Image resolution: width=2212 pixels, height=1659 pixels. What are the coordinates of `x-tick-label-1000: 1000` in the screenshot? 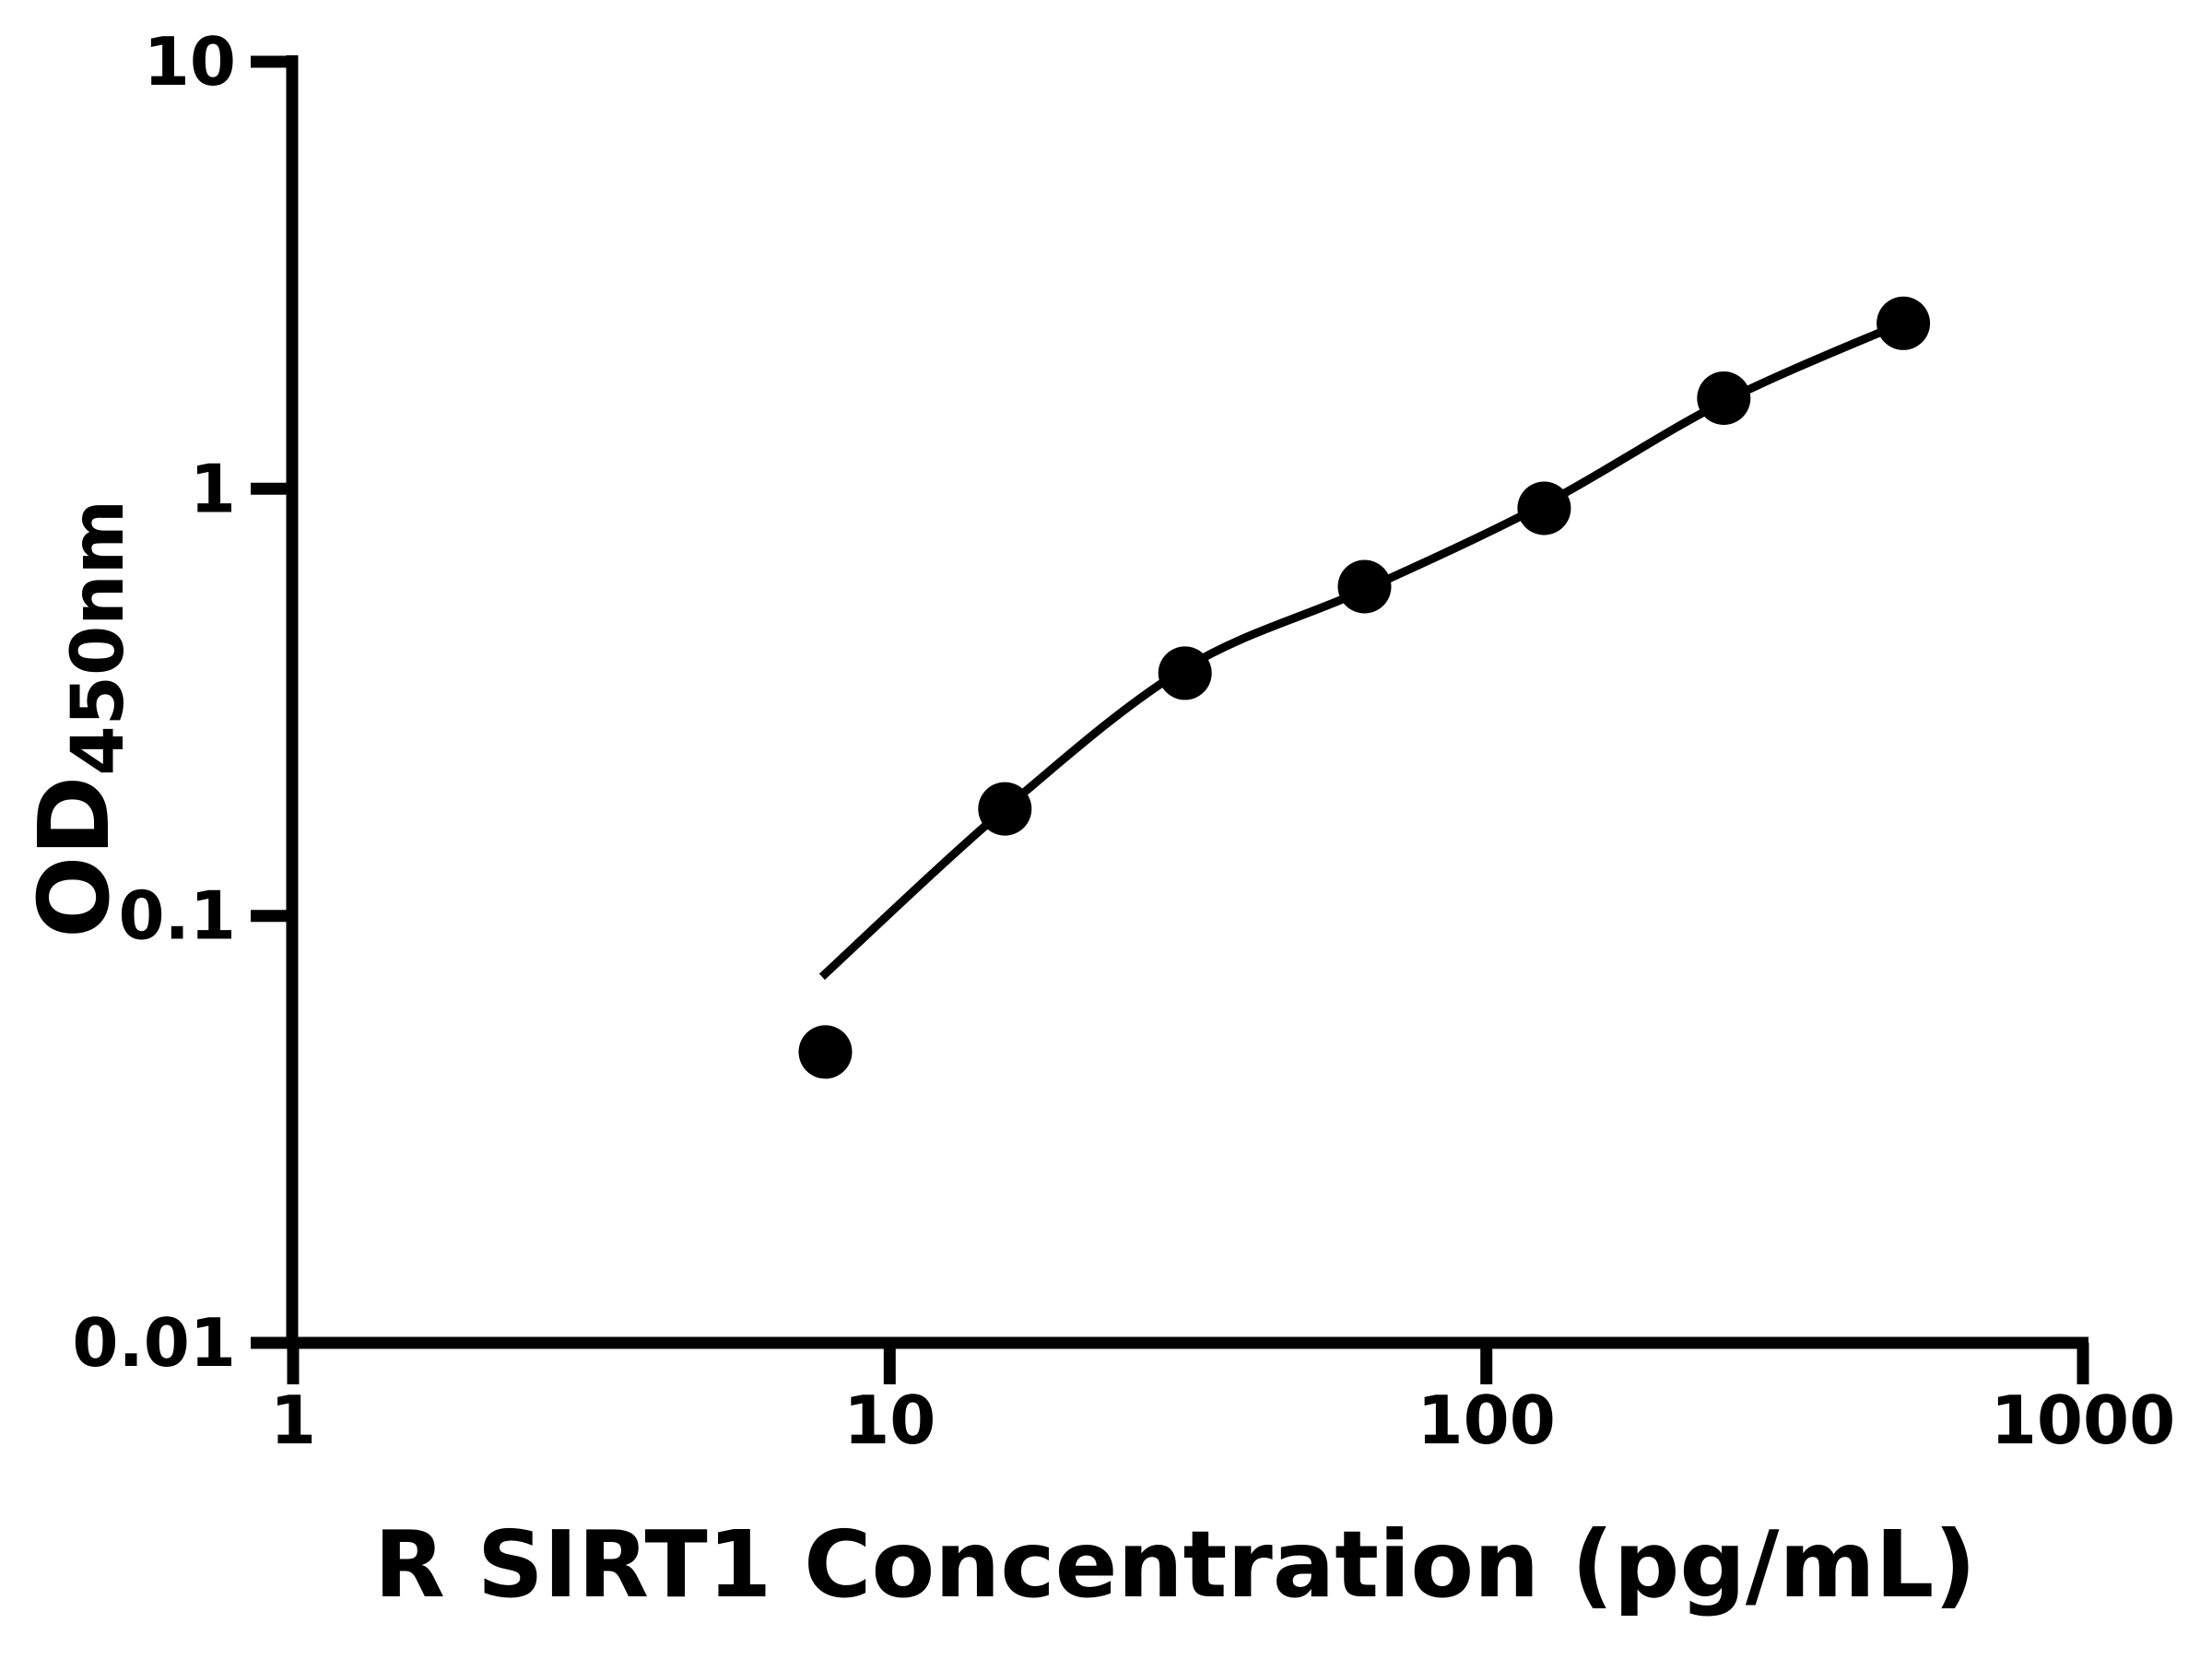 It's located at (2083, 1420).